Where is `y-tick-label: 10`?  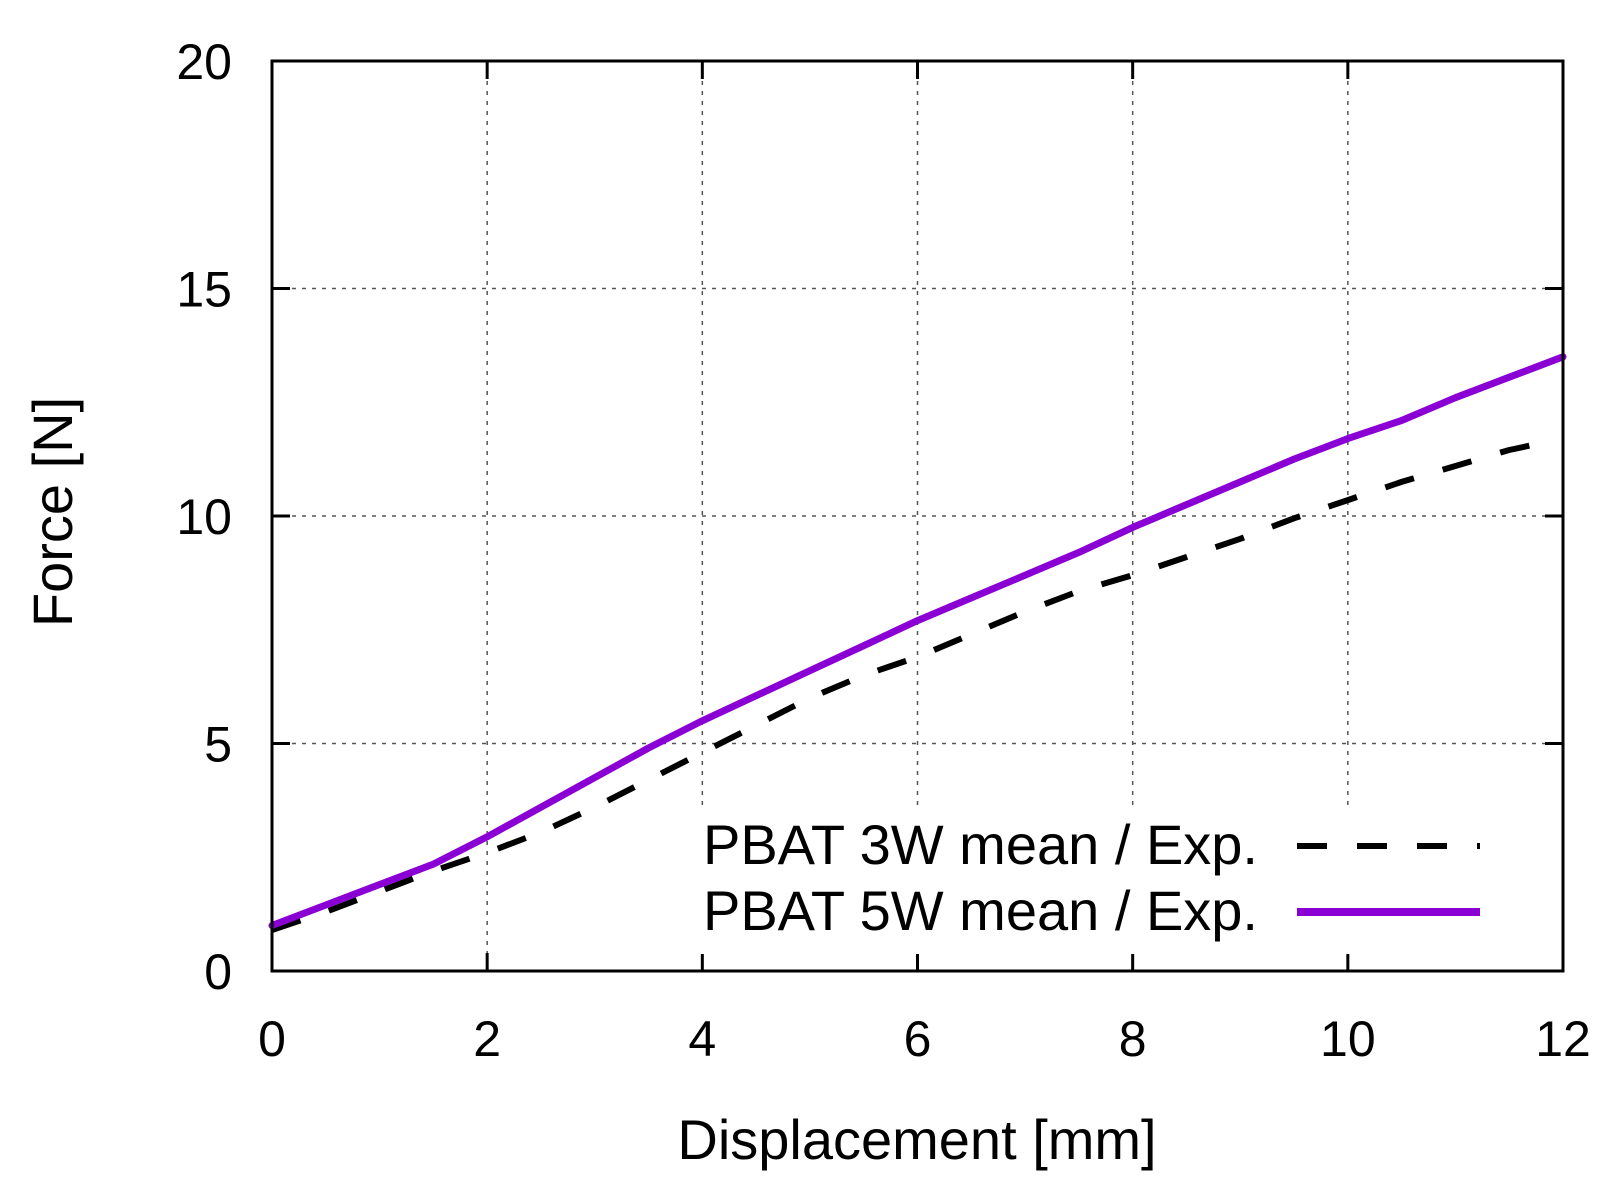 y-tick-label: 10 is located at coordinates (204, 517).